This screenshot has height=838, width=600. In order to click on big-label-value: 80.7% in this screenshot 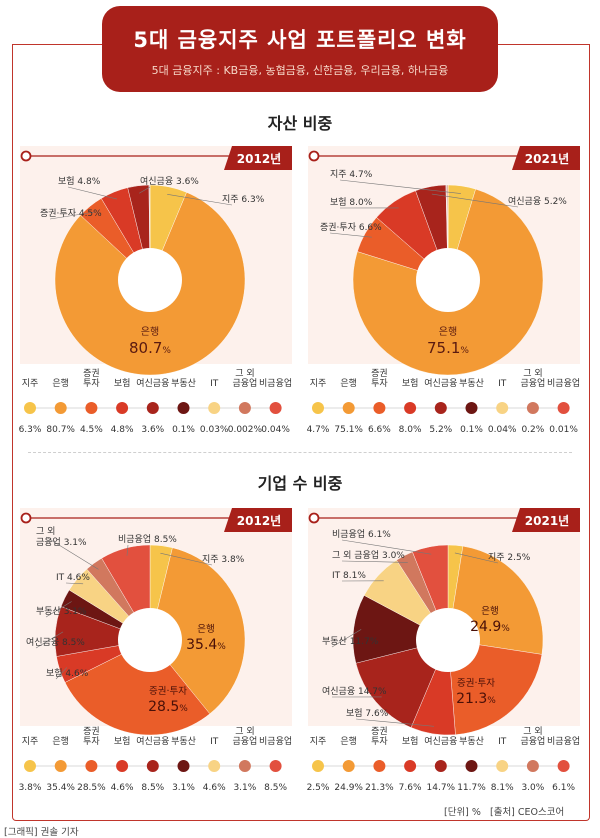, I will do `click(150, 348)`.